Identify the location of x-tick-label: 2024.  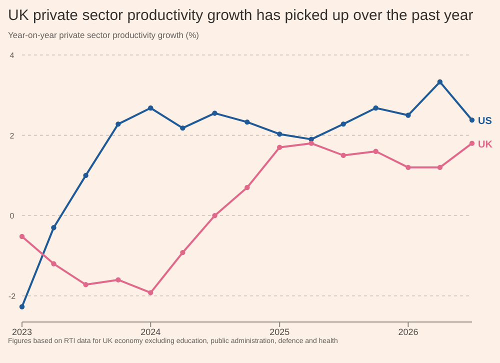
(150, 332).